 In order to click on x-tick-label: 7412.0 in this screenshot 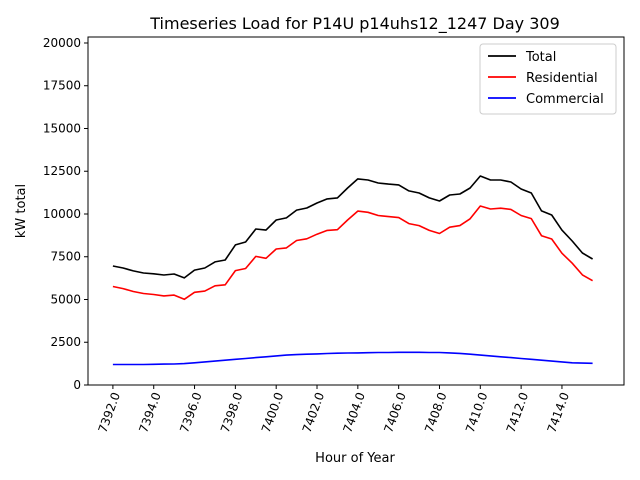, I will do `click(518, 412)`.